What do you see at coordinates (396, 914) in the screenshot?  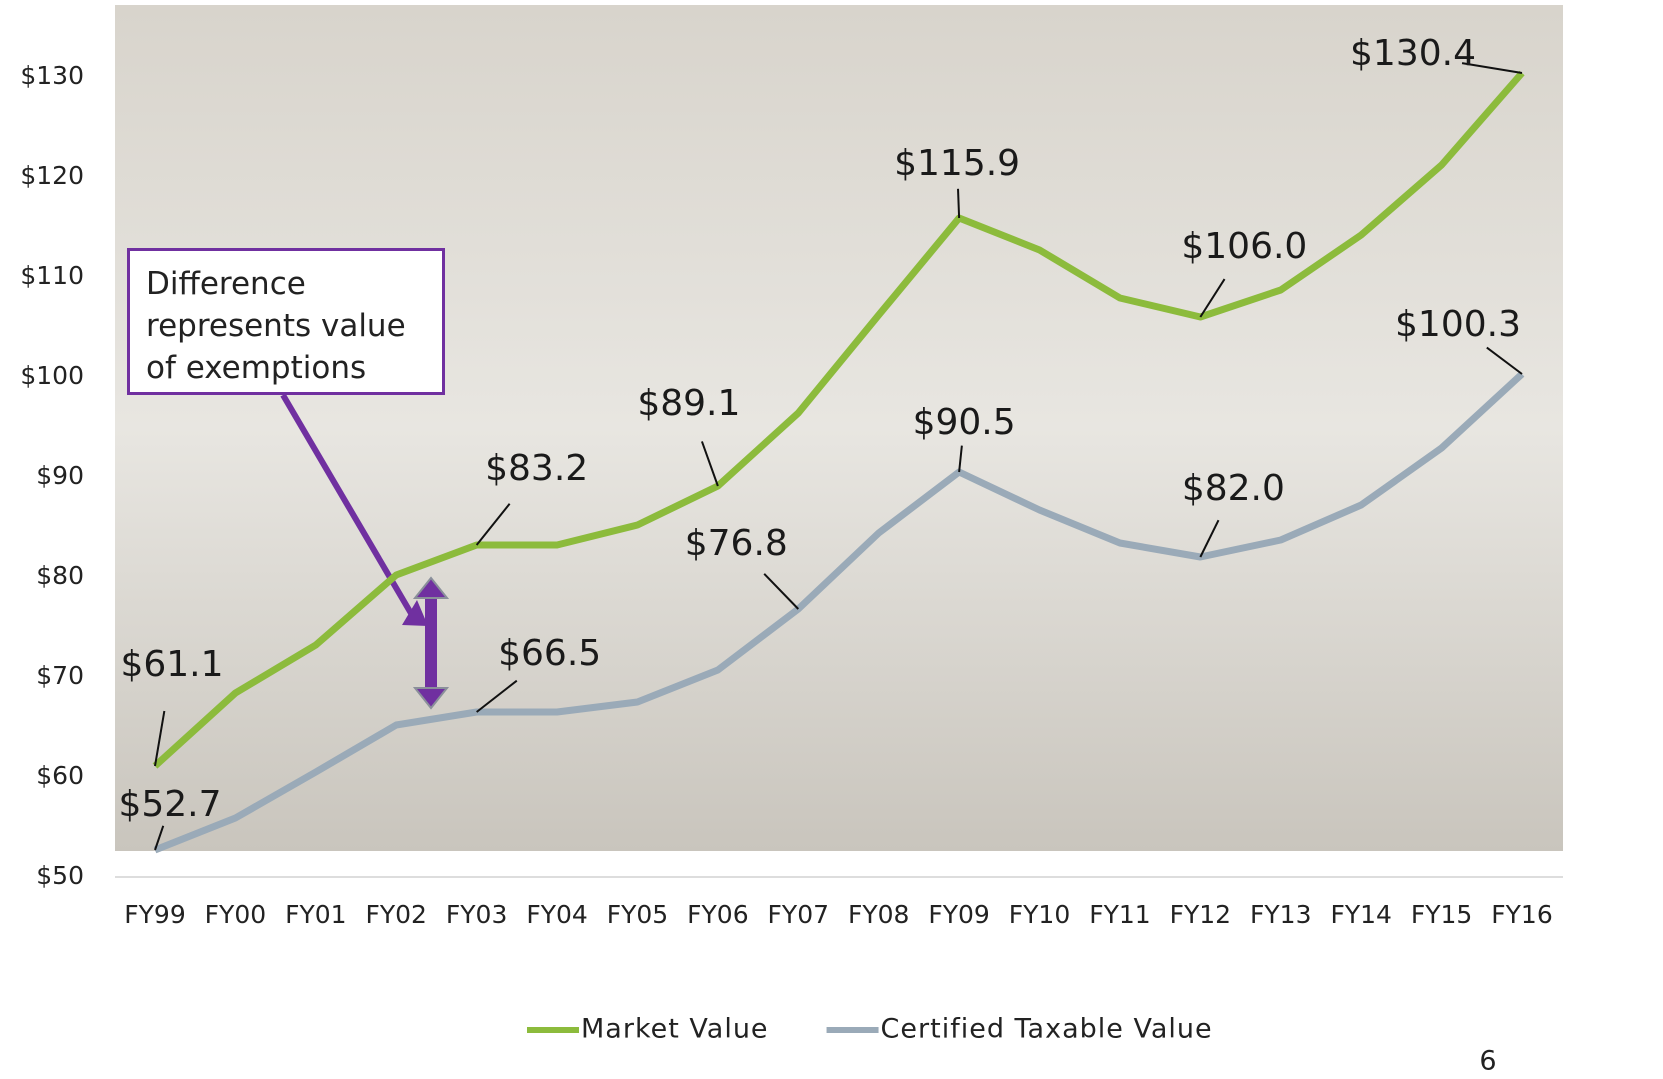 I see `x-tick-label: FY02` at bounding box center [396, 914].